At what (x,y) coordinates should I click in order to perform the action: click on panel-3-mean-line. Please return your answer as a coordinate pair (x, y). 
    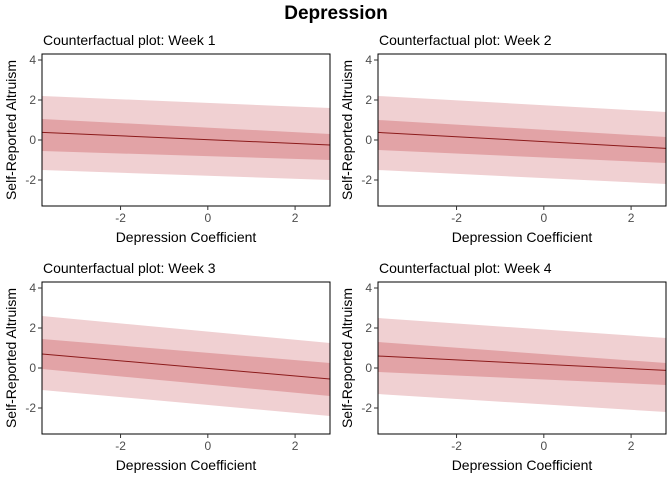
    Looking at the image, I should click on (186, 366).